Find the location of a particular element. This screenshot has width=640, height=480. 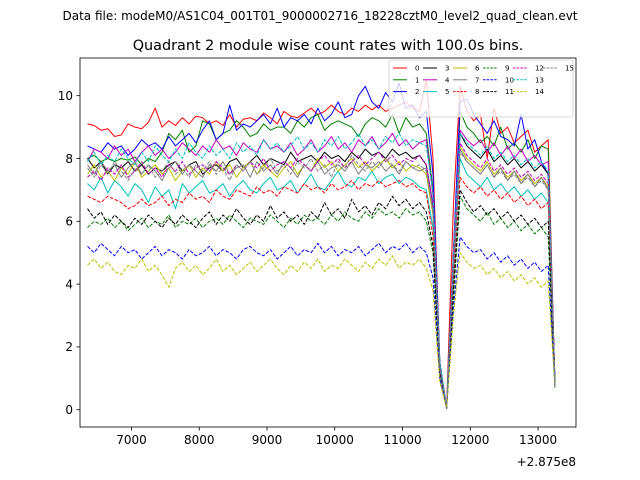

x-tick-label: 11000 is located at coordinates (402, 440).